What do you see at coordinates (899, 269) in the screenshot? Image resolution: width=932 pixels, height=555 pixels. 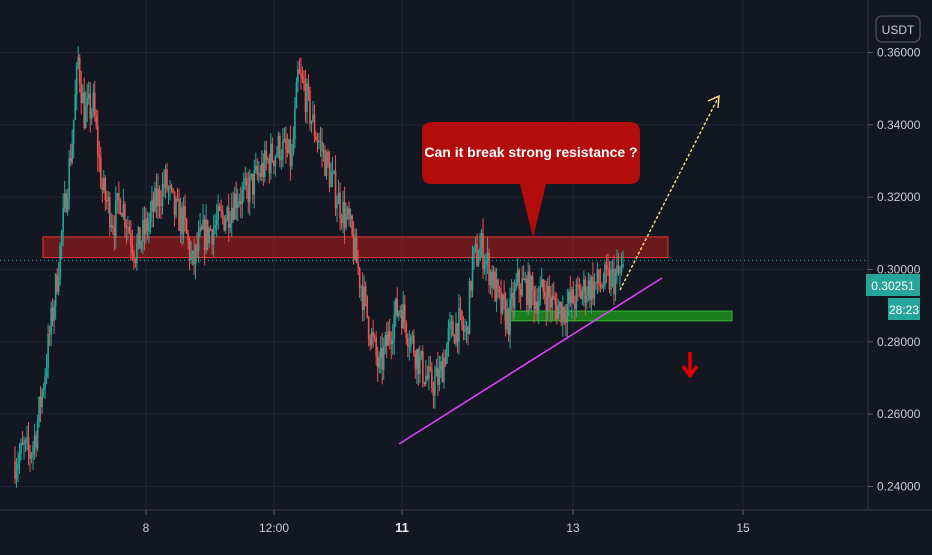 I see `y-tick-label: 0.30000` at bounding box center [899, 269].